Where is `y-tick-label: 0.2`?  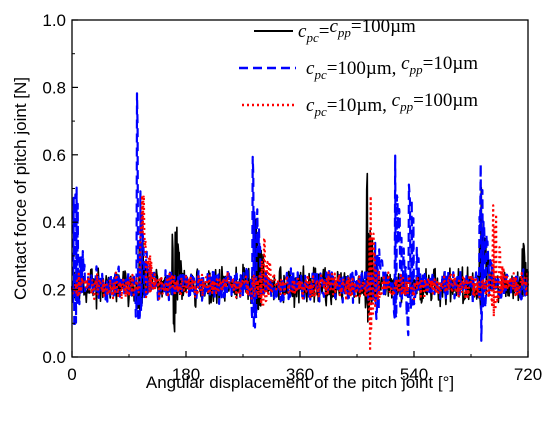 y-tick-label: 0.2 is located at coordinates (54, 290).